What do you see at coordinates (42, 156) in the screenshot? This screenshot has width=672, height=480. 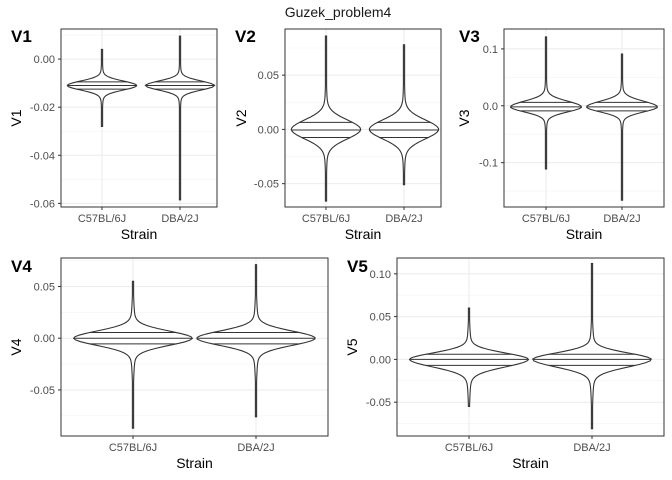 I see `y-tick-label: -0.04` at bounding box center [42, 156].